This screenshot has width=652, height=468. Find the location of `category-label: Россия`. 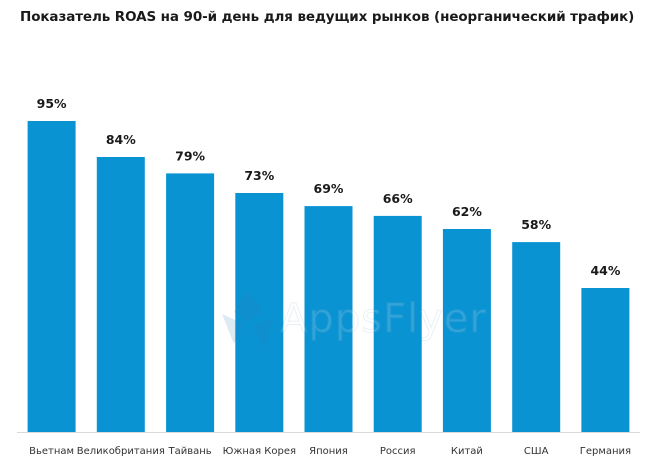

category-label: Россия is located at coordinates (398, 451).